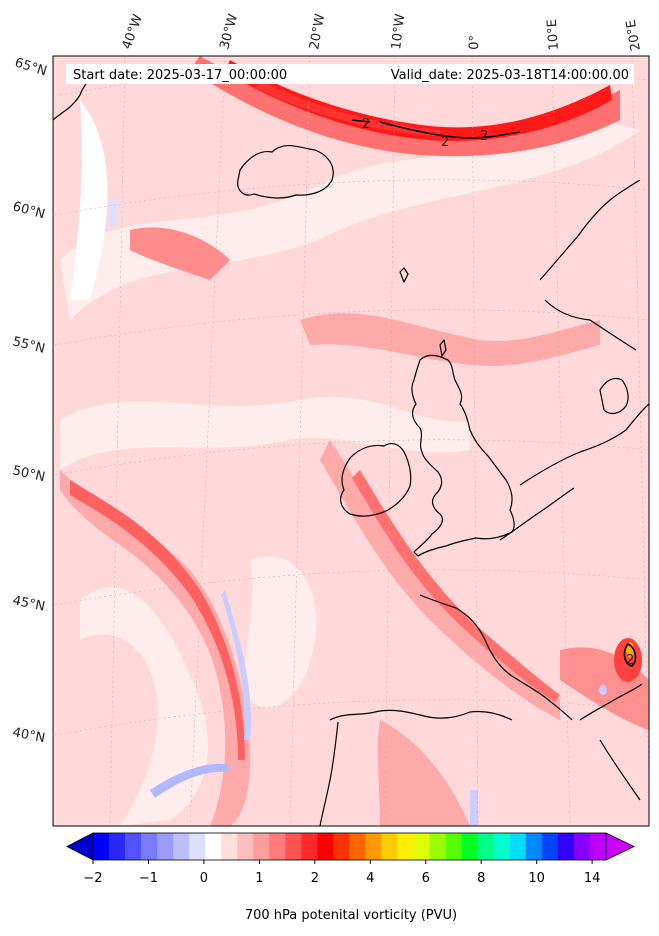 The image size is (659, 936). I want to click on lat-label: 50°N, so click(28, 474).